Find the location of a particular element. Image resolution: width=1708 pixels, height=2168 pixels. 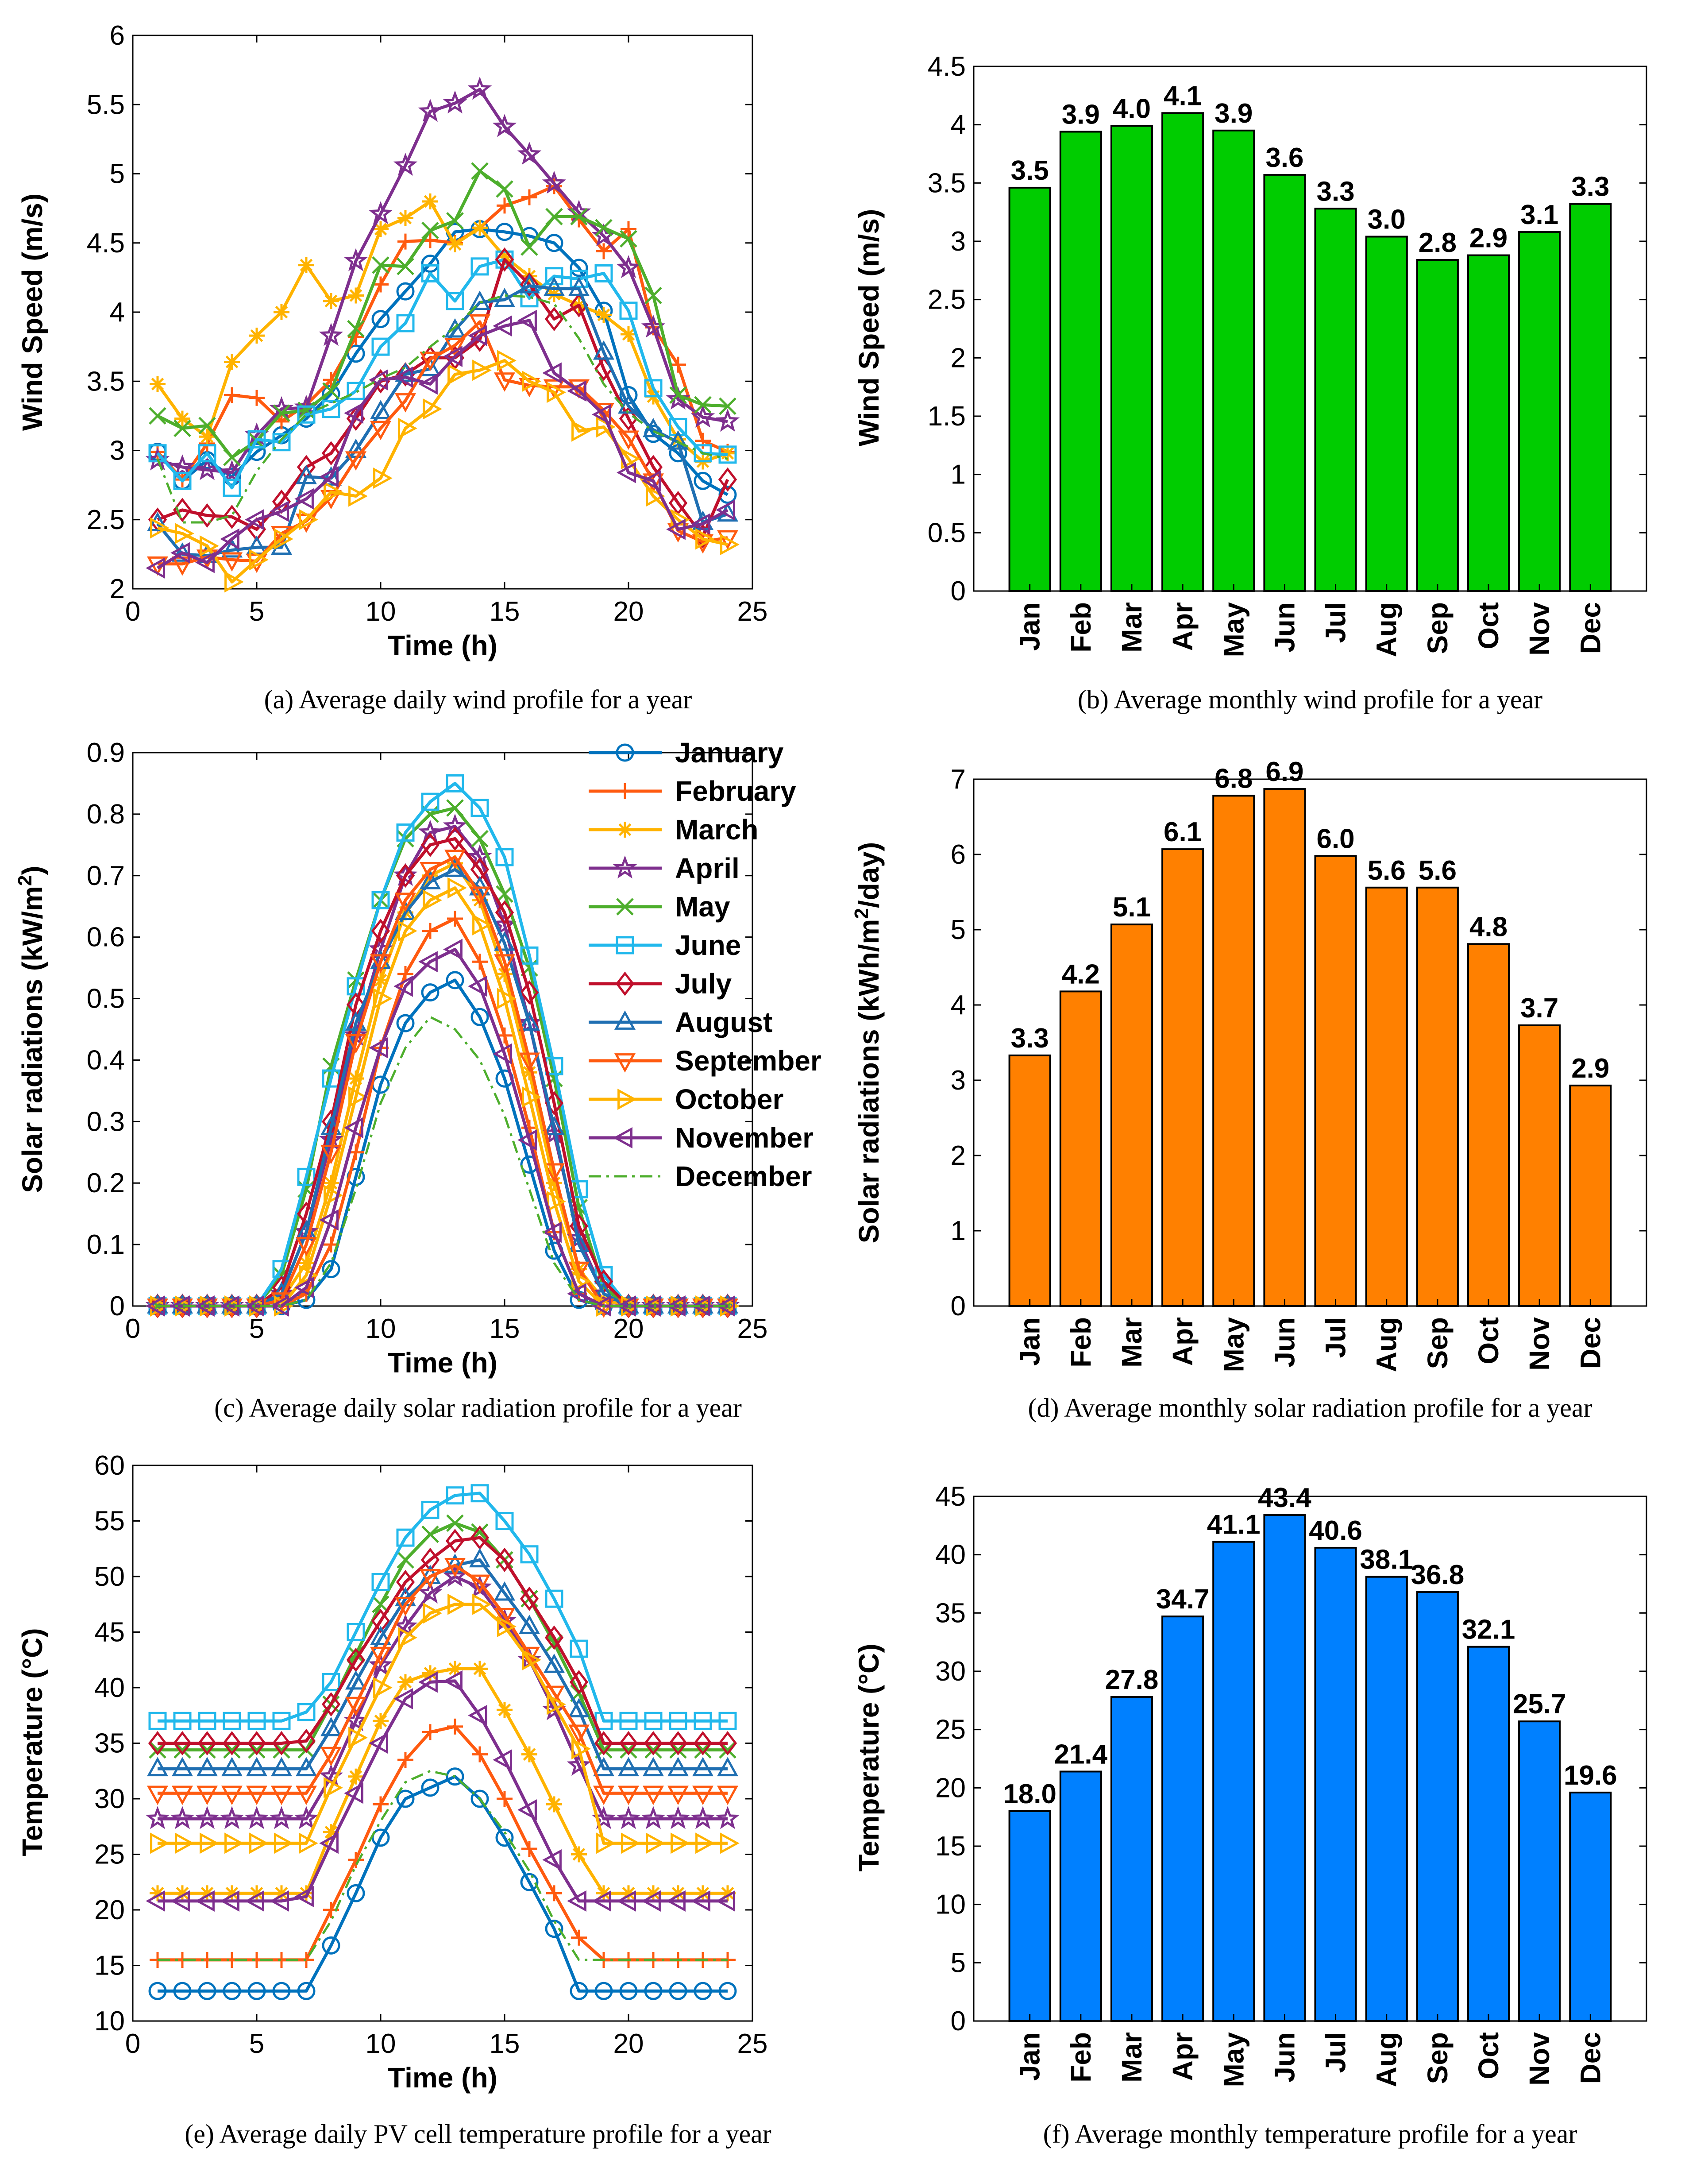

x-category-label-f: Feb is located at coordinates (1081, 2058).